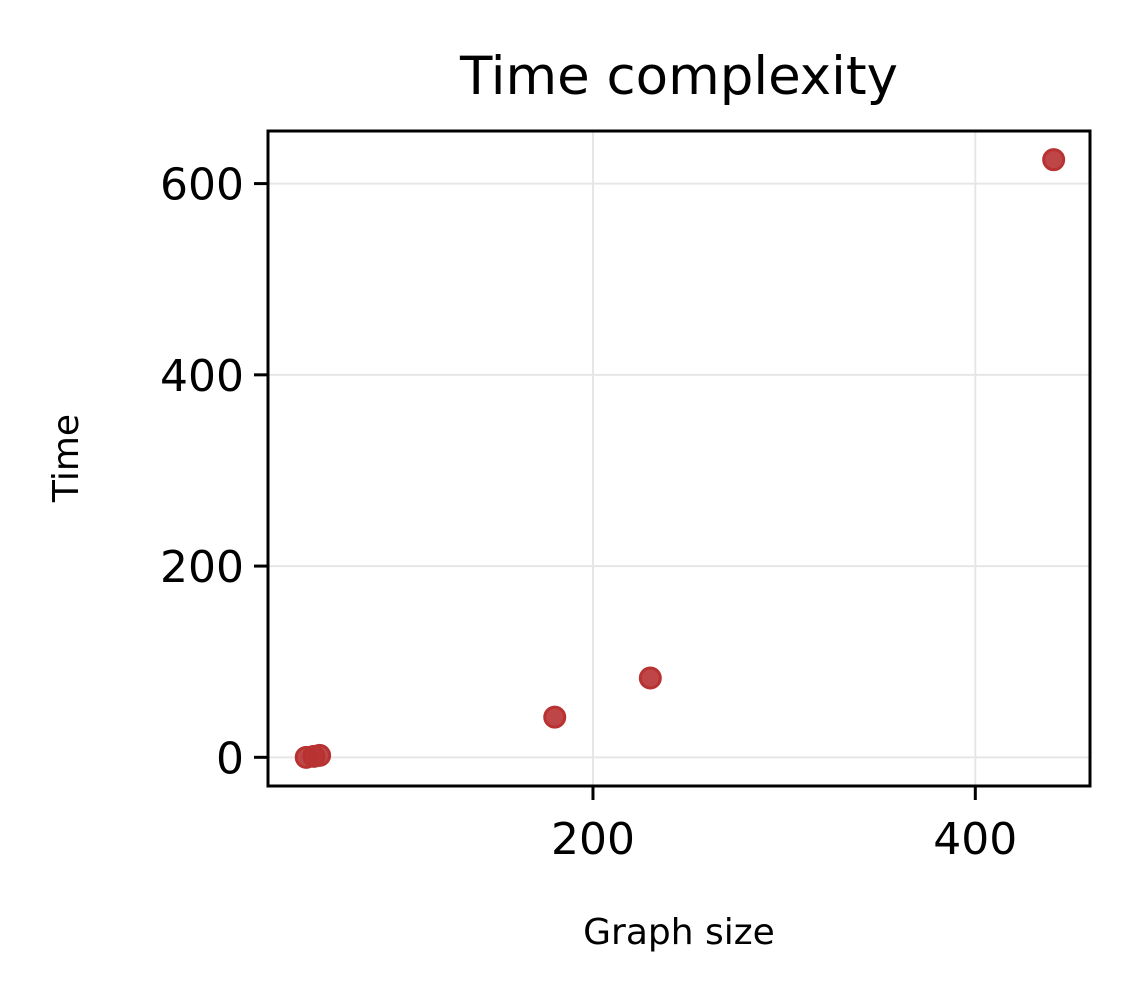 The height and width of the screenshot is (998, 1133). Describe the element at coordinates (230, 758) in the screenshot. I see `y-tick-label: 0` at that location.